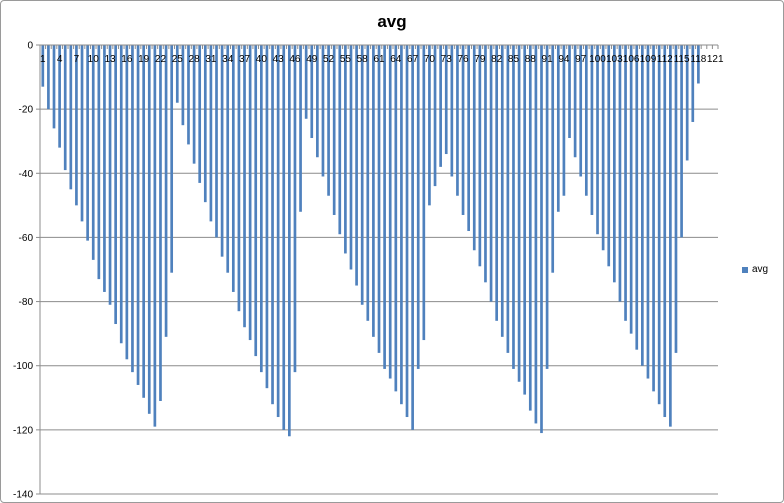 Image resolution: width=784 pixels, height=503 pixels. What do you see at coordinates (110, 59) in the screenshot?
I see `x-tick-label: 13` at bounding box center [110, 59].